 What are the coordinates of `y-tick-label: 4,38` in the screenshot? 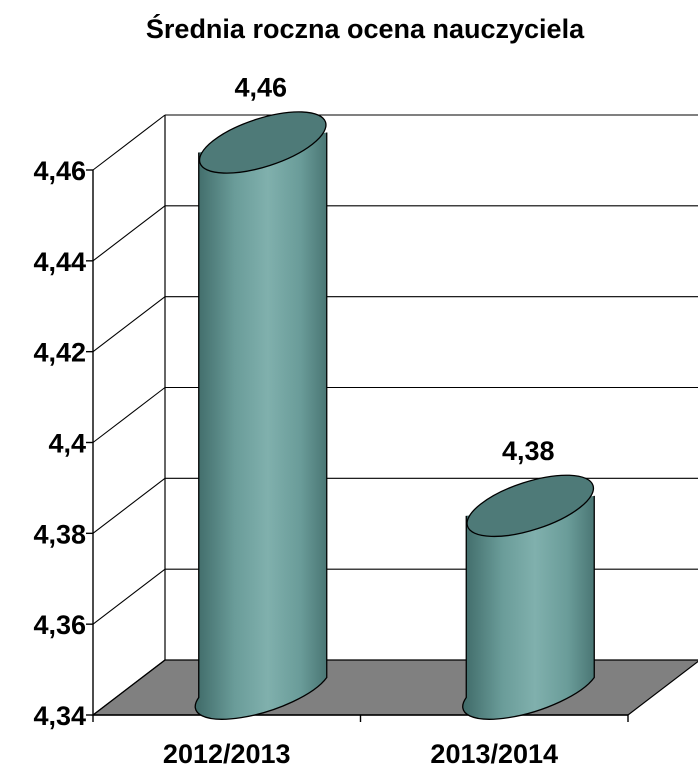 It's located at (59, 534).